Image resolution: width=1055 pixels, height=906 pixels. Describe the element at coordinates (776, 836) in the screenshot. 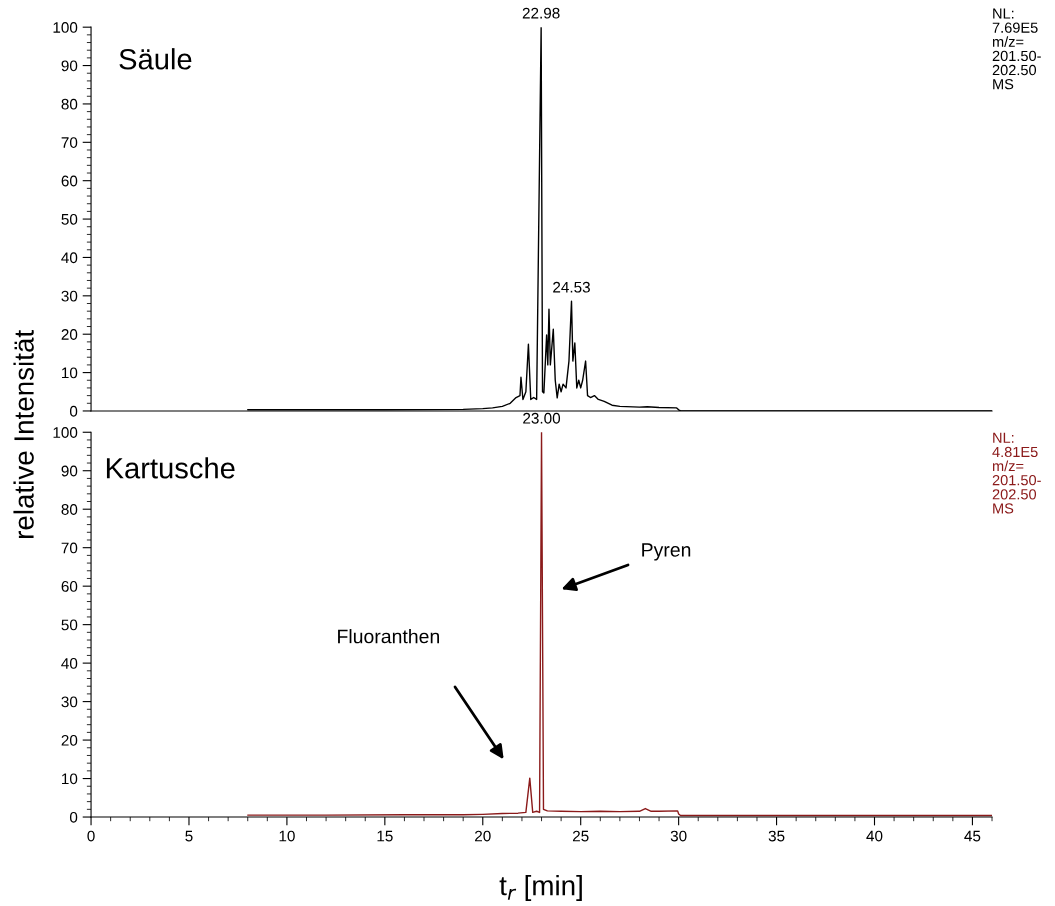

I see `x-tick-label: 35` at that location.